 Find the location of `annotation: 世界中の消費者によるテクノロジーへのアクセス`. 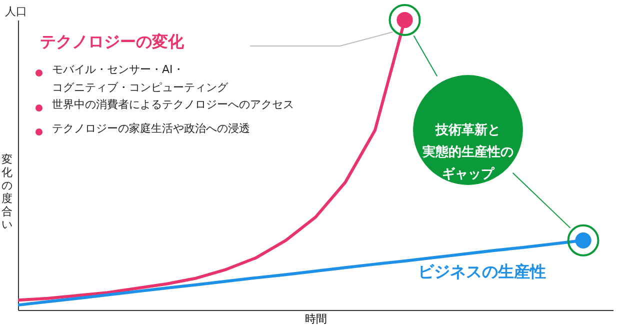

annotation: 世界中の消費者によるテクノロジーへのアクセス is located at coordinates (173, 104).